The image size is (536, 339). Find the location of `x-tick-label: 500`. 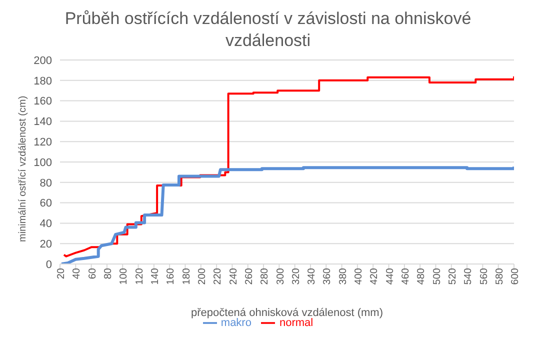

x-tick-label: 500 is located at coordinates (437, 276).